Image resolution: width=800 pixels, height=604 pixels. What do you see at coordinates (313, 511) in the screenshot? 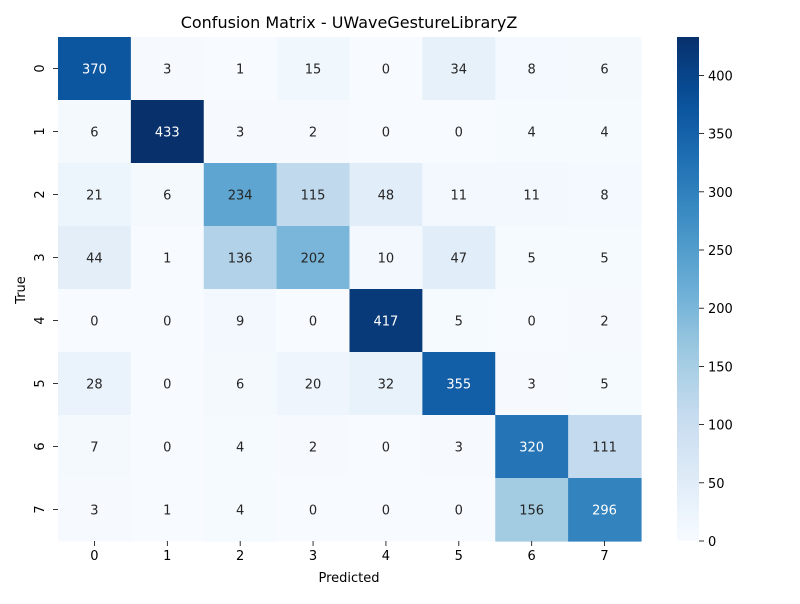
I see `cell-value-label-7-3: 0` at bounding box center [313, 511].